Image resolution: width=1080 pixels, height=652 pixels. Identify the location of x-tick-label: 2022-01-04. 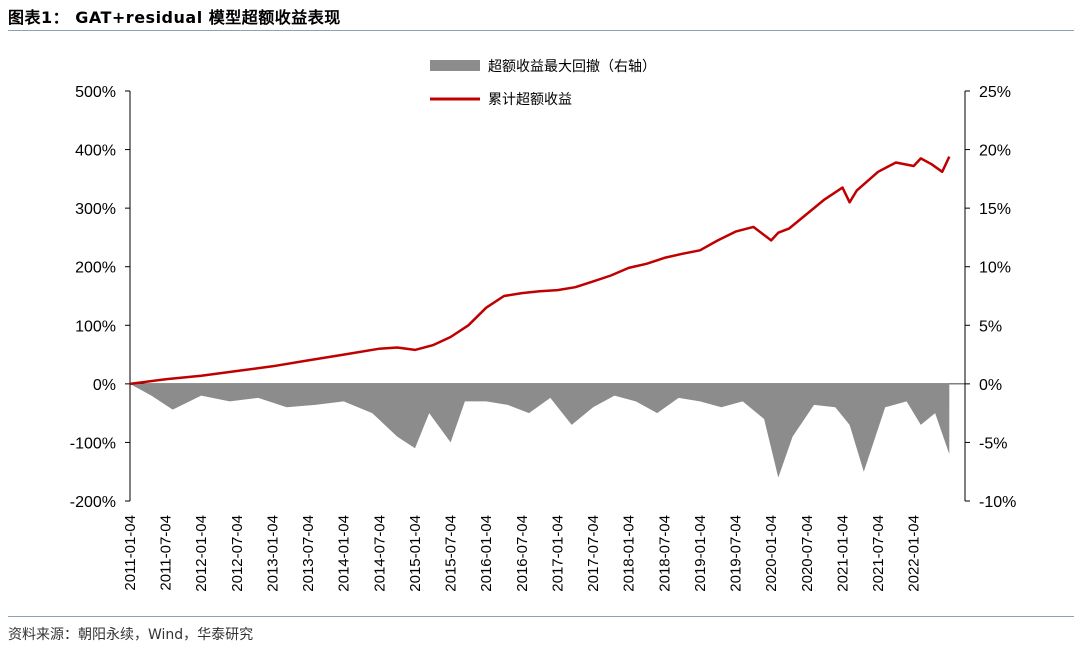
(914, 553).